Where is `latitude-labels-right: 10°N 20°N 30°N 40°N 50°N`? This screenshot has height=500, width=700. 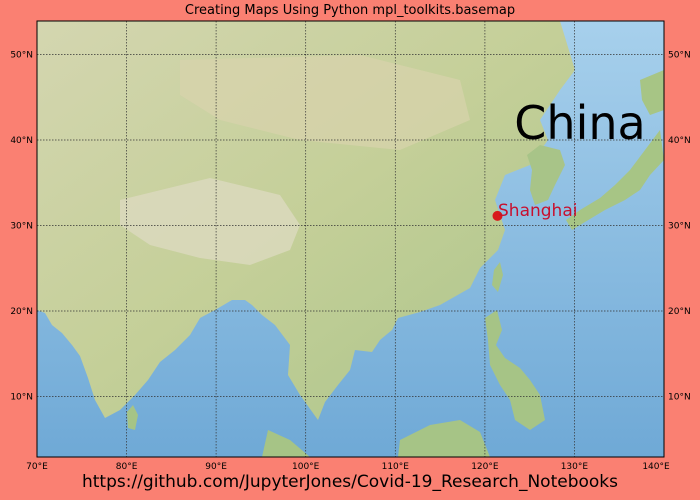
latitude-labels-right: 10°N 20°N 30°N 40°N 50°N is located at coordinates (679, 227).